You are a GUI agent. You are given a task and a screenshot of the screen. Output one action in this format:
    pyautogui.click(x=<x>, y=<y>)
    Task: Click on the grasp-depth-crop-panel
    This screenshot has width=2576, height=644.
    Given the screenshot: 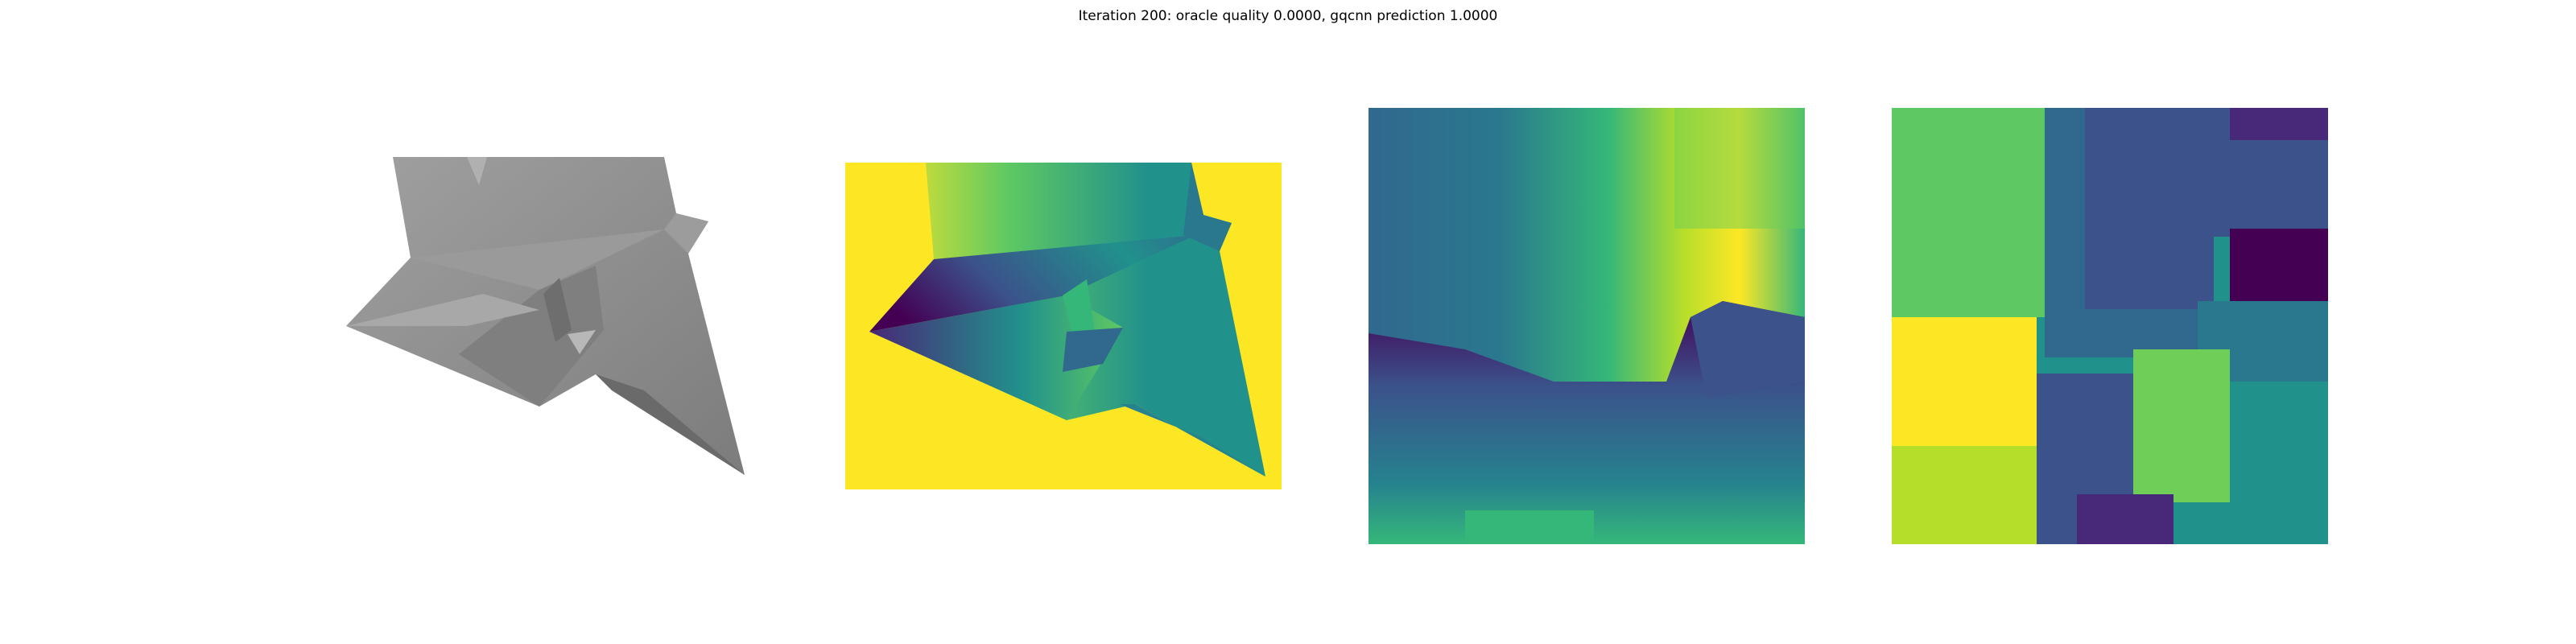 What is the action you would take?
    pyautogui.click(x=1586, y=326)
    